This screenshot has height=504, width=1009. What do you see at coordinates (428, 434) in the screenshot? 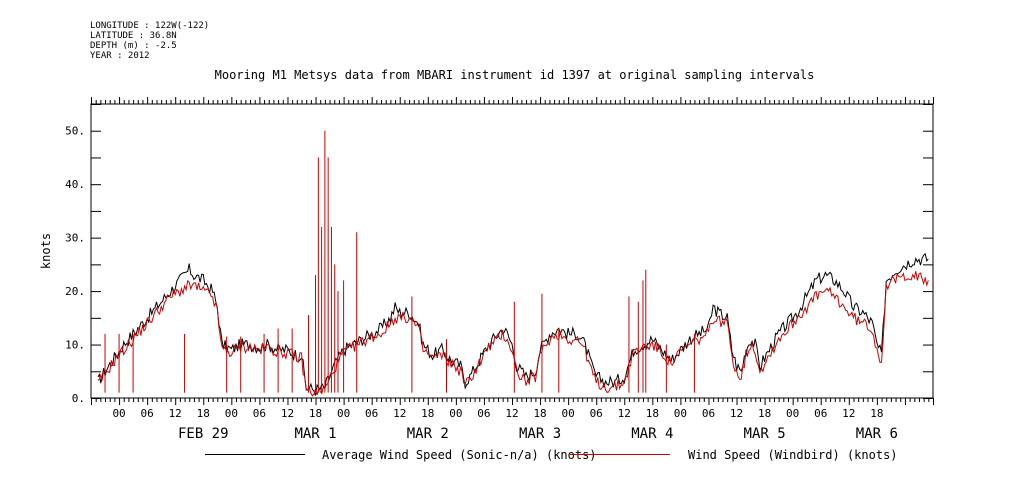
I see `day-label: MAR 2` at bounding box center [428, 434].